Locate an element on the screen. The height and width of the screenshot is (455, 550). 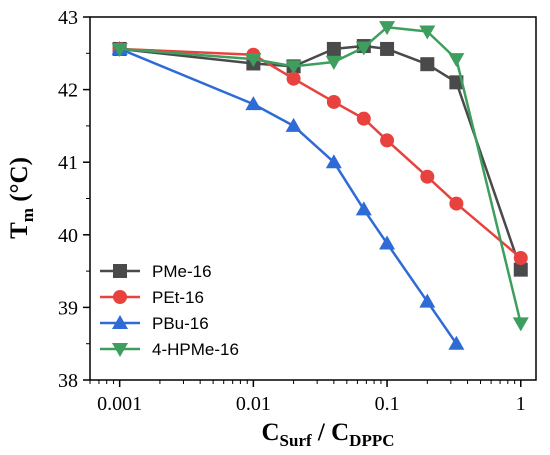
y-tick-label: 42 is located at coordinates (68, 91).